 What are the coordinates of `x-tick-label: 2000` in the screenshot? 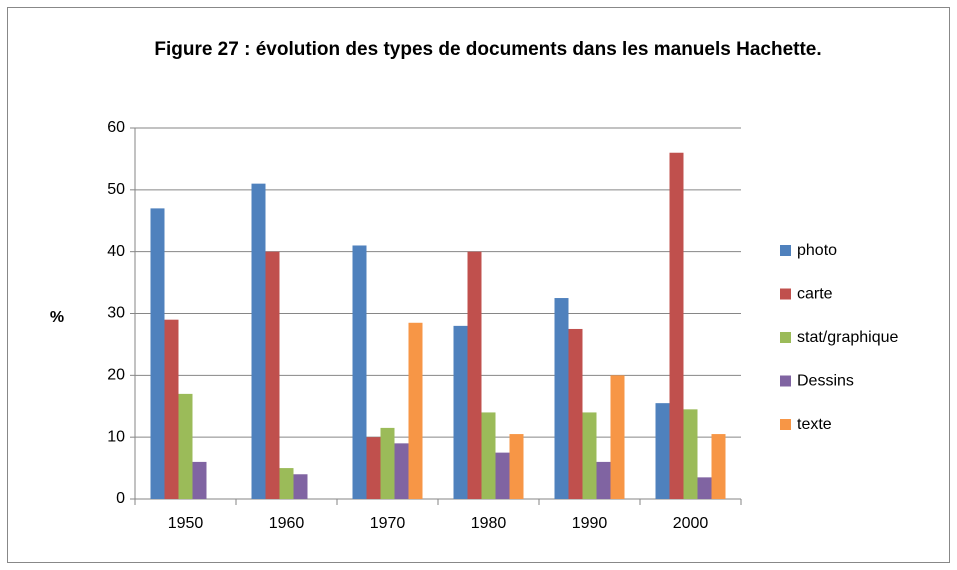 It's located at (691, 523).